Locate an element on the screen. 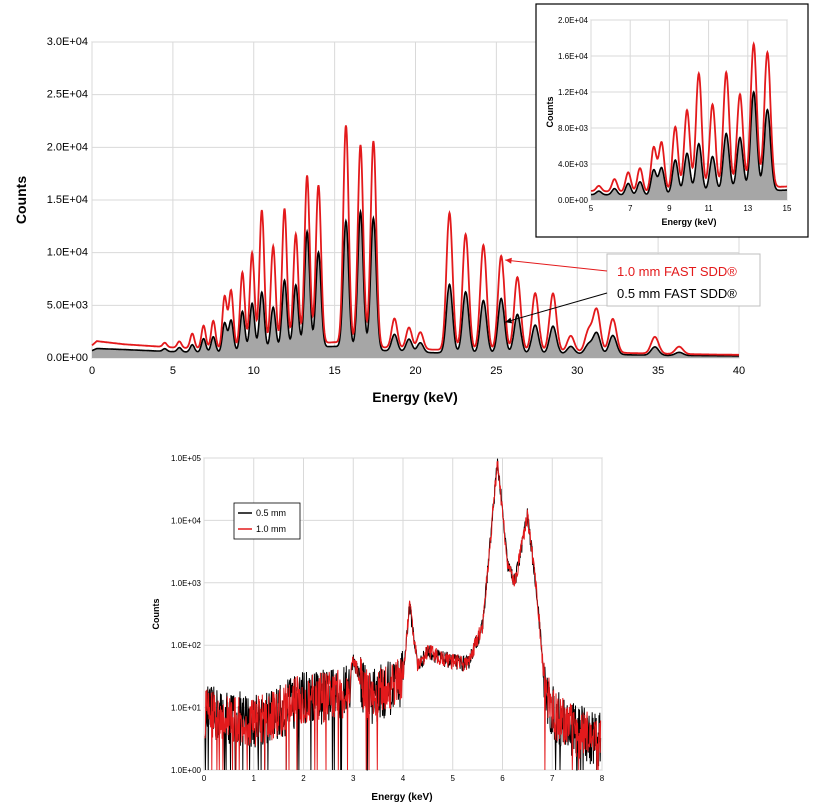 Image resolution: width=825 pixels, height=809 pixels. inset-series-black-area is located at coordinates (689, 146).